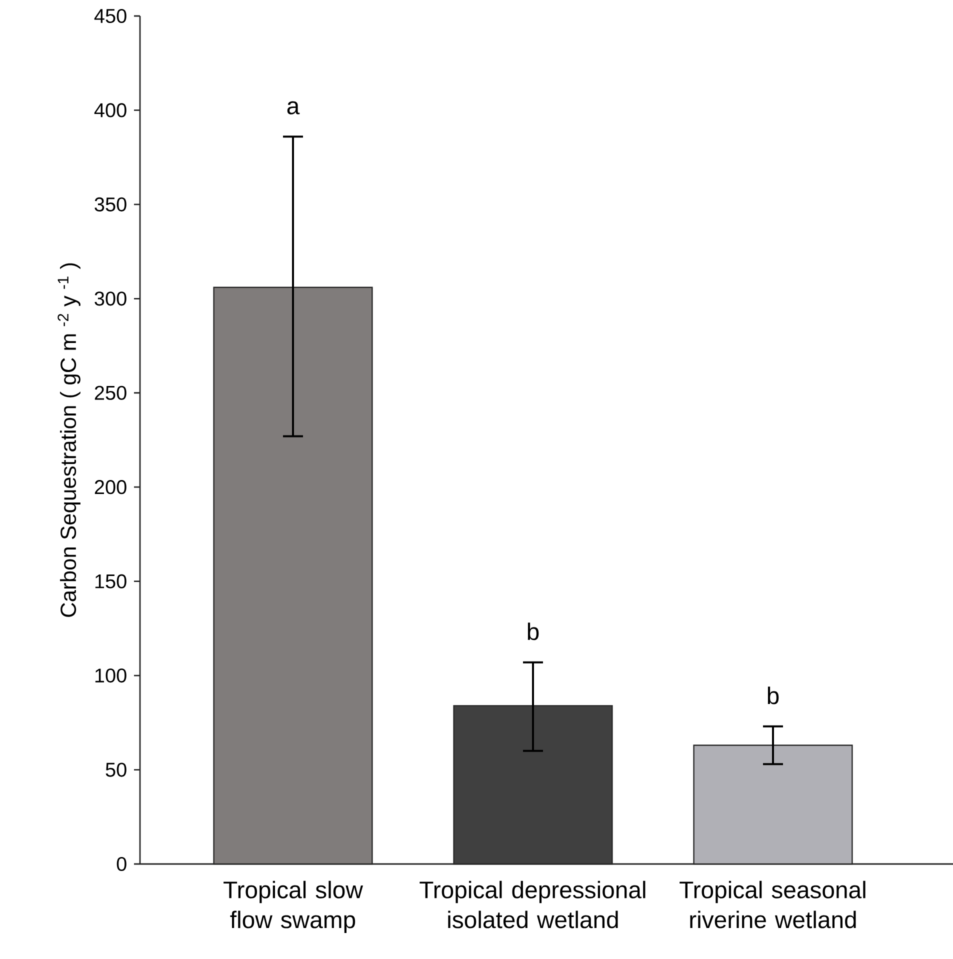 The height and width of the screenshot is (959, 953). What do you see at coordinates (110, 299) in the screenshot?
I see `y-tick-label: 300` at bounding box center [110, 299].